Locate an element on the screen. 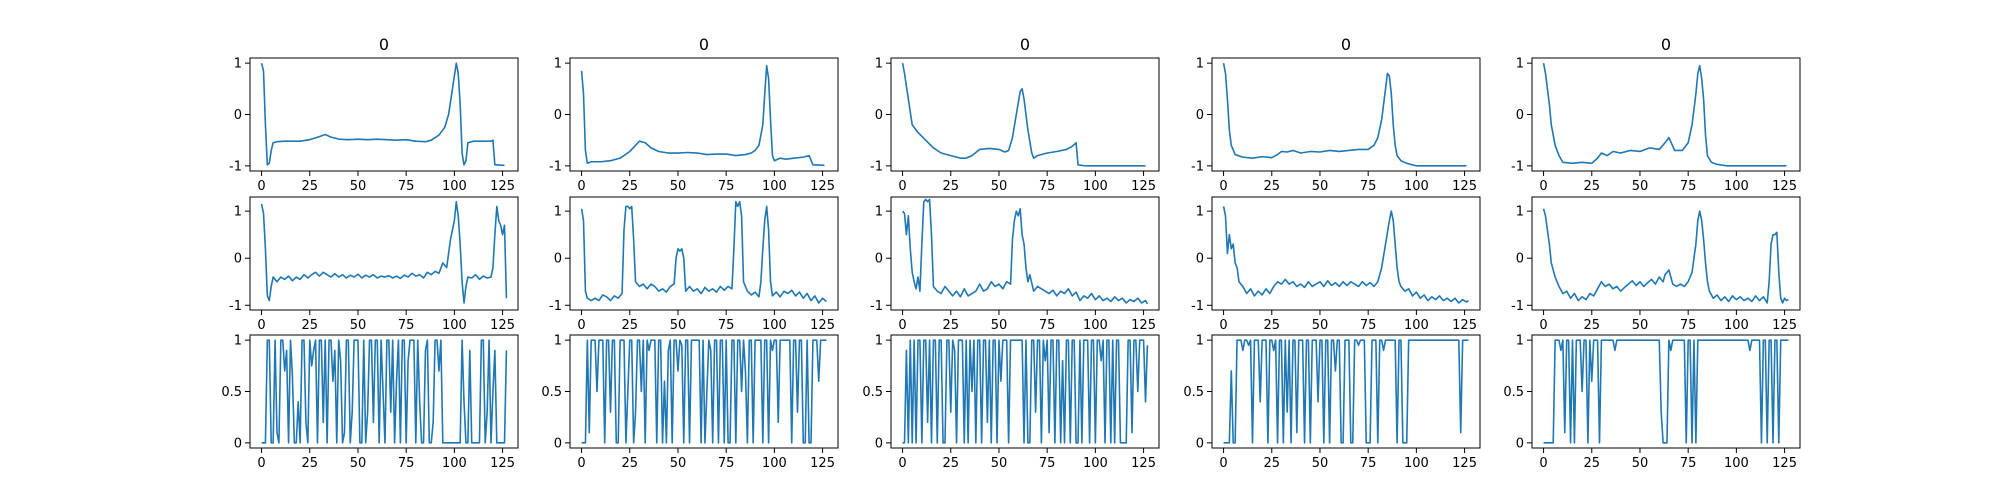 This screenshot has height=500, width=2000. subplot-r2-c4: 0 25 50 75 100 125 -1 0 1 is located at coordinates (1336, 264).